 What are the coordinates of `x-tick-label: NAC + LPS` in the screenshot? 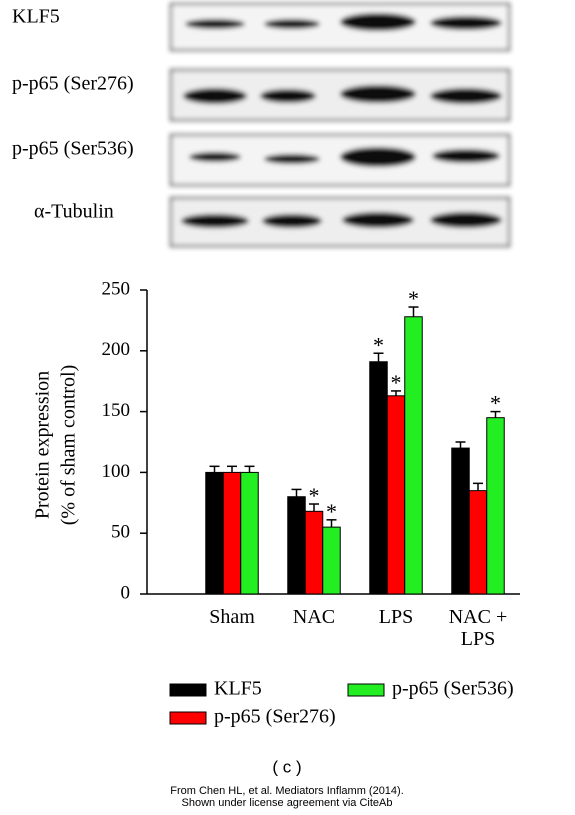 It's located at (478, 628).